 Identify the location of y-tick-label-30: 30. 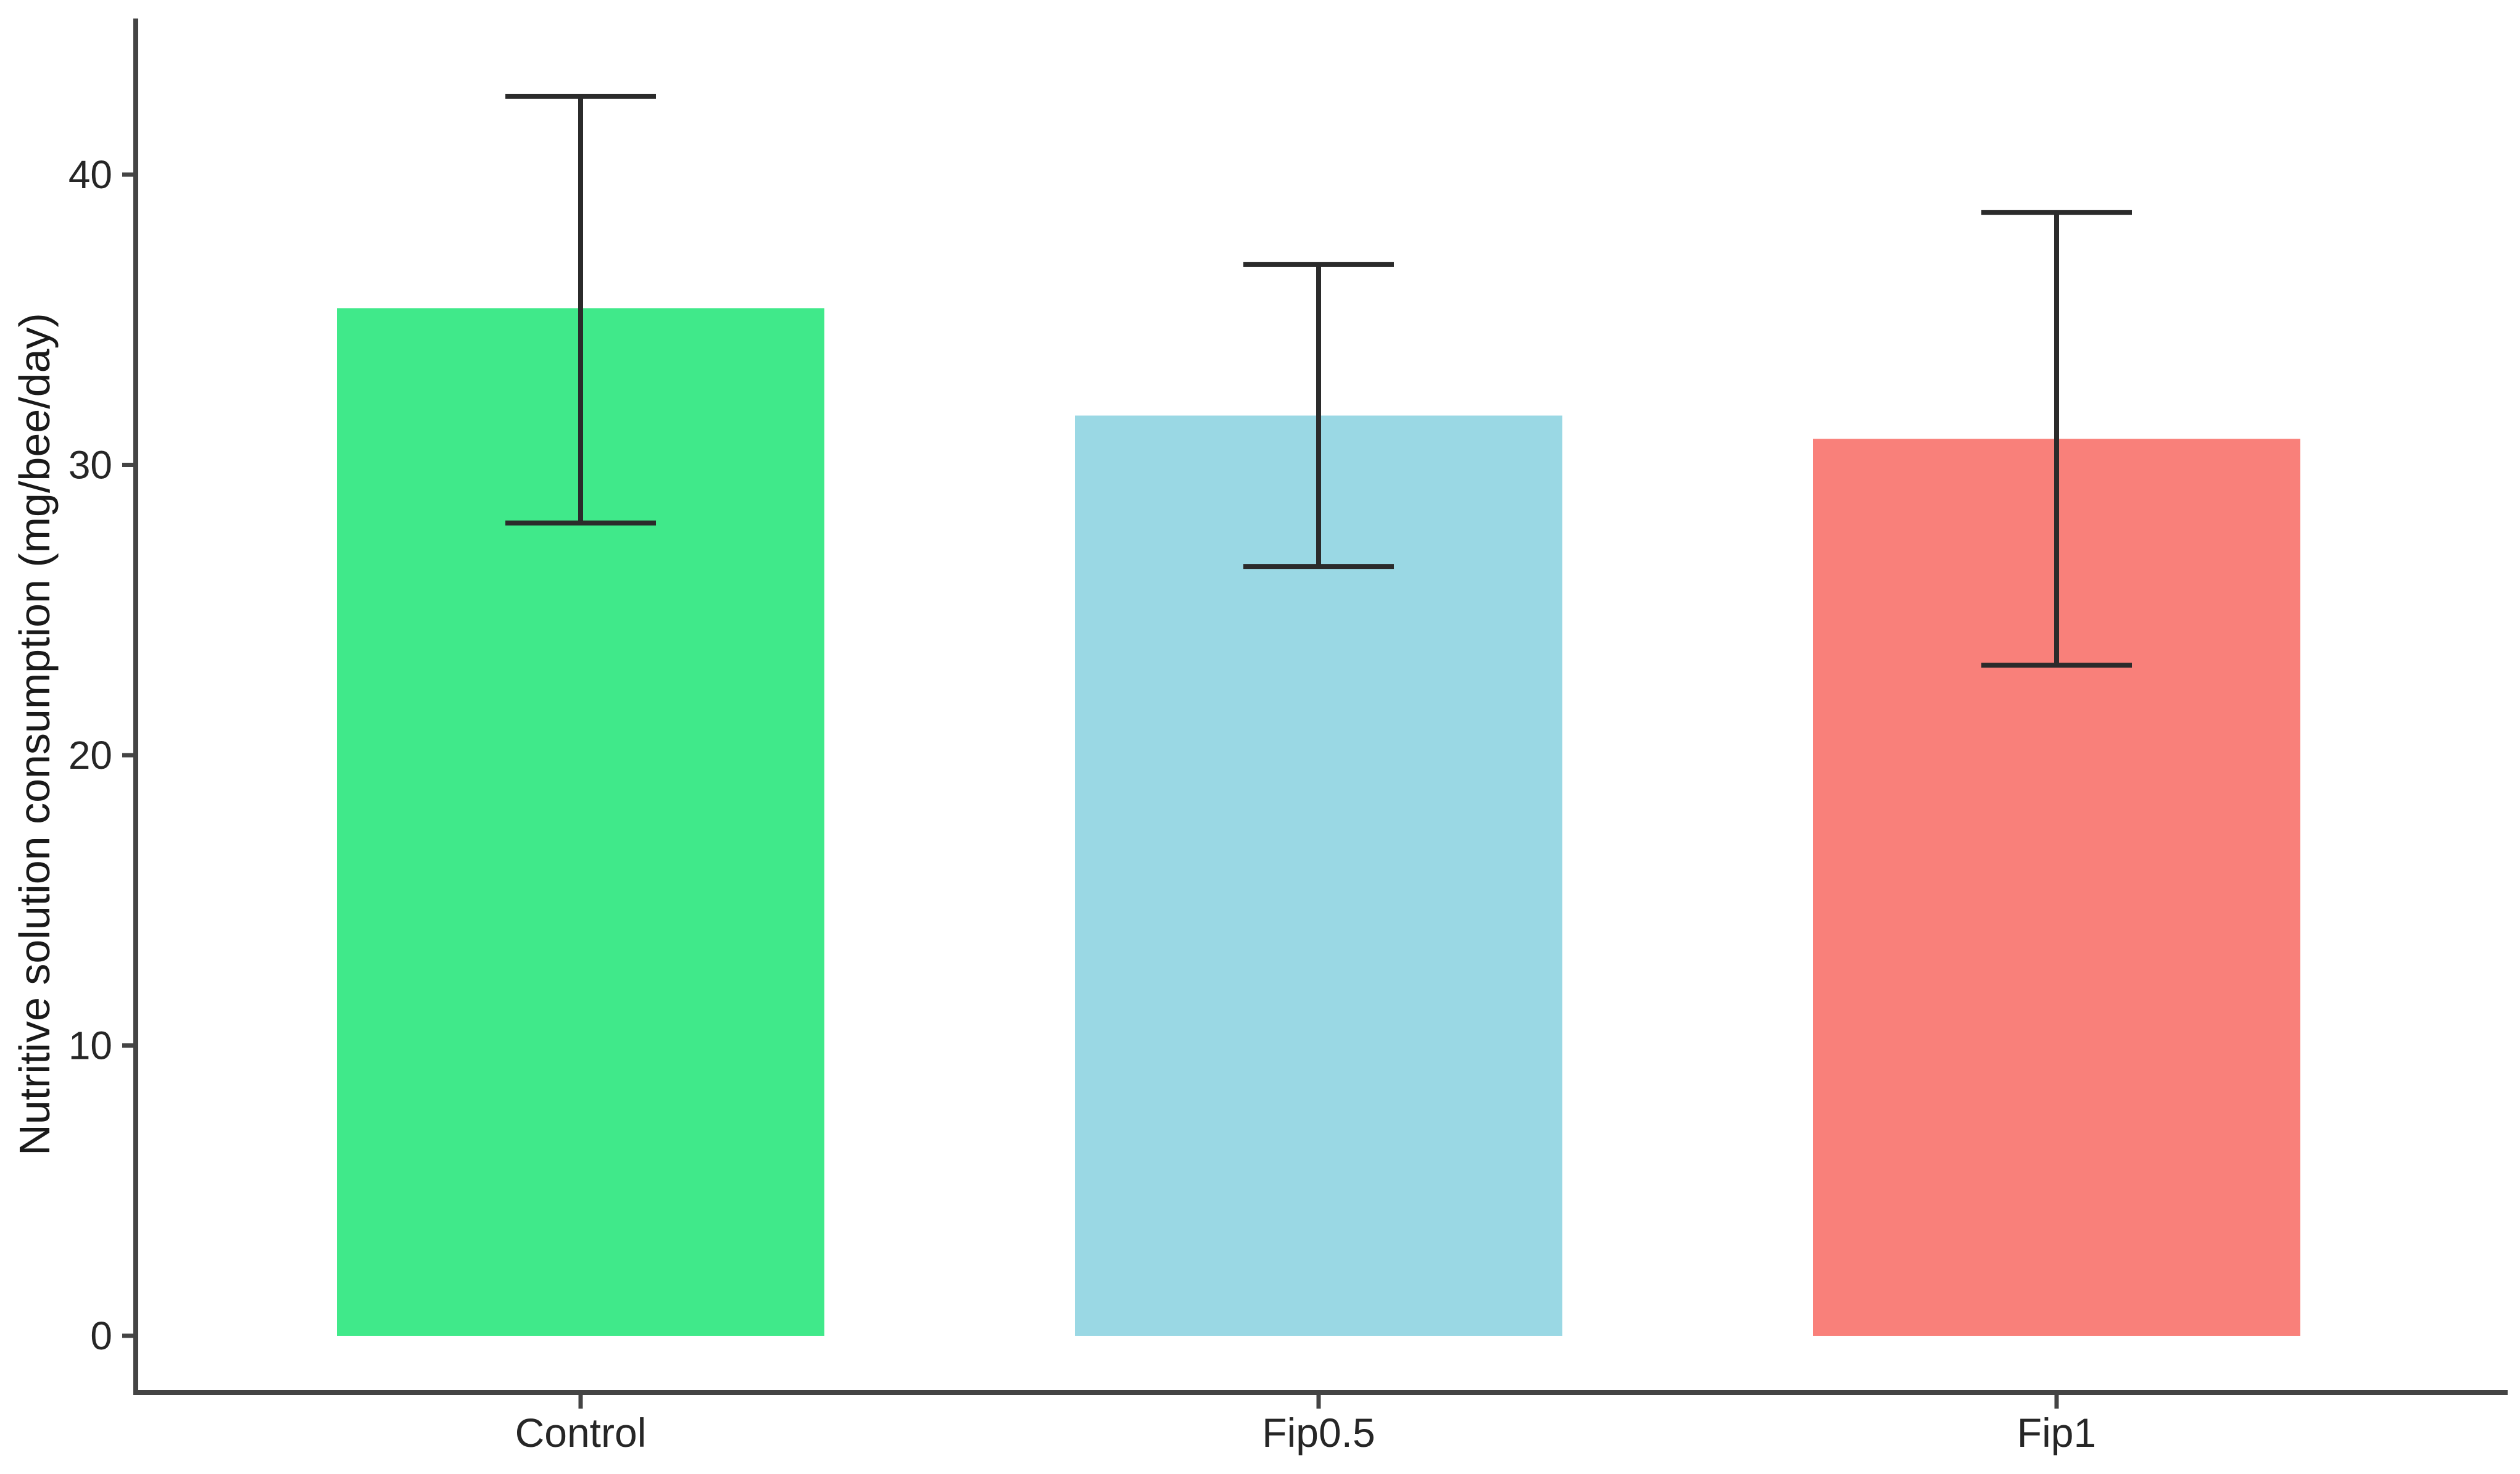
(90, 465).